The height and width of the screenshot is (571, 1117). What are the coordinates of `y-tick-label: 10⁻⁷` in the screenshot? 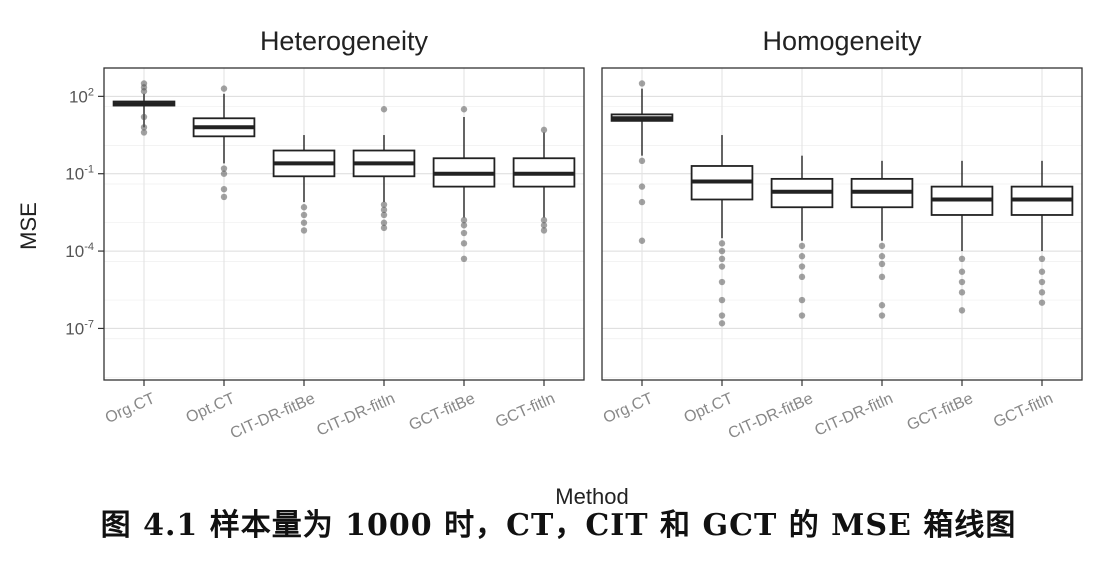 It's located at (79, 328).